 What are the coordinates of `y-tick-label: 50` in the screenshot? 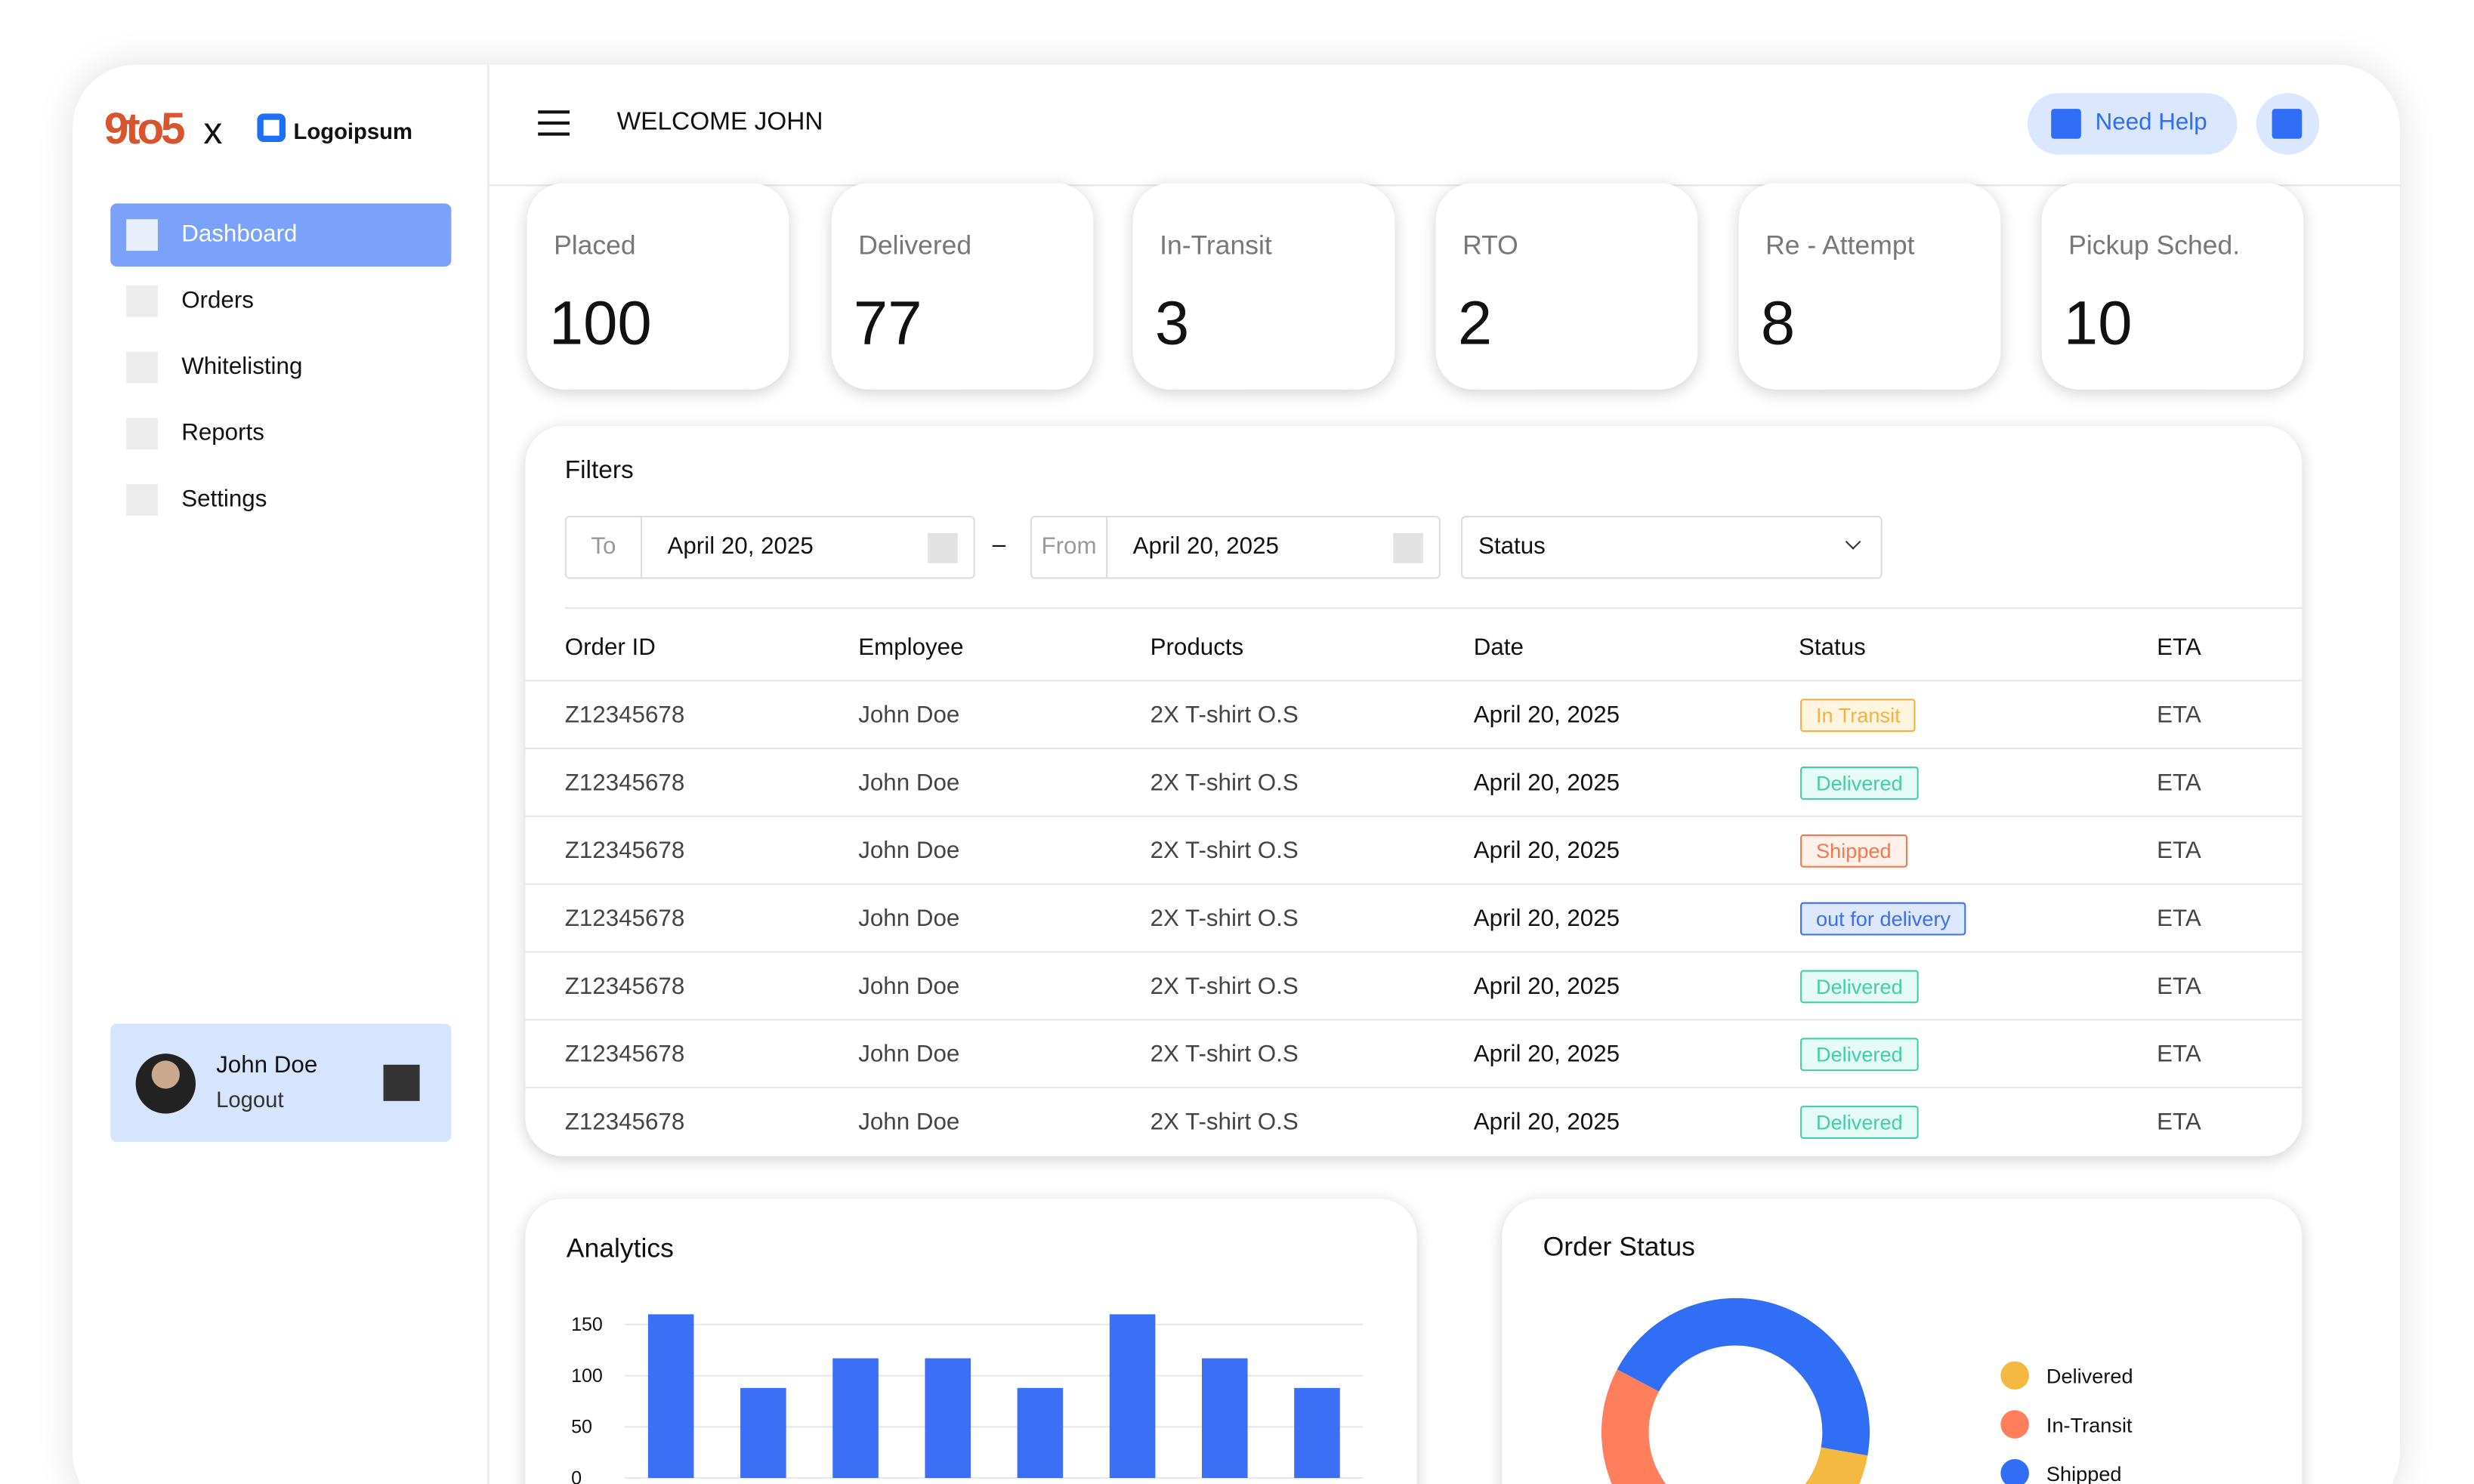 It's located at (581, 1427).